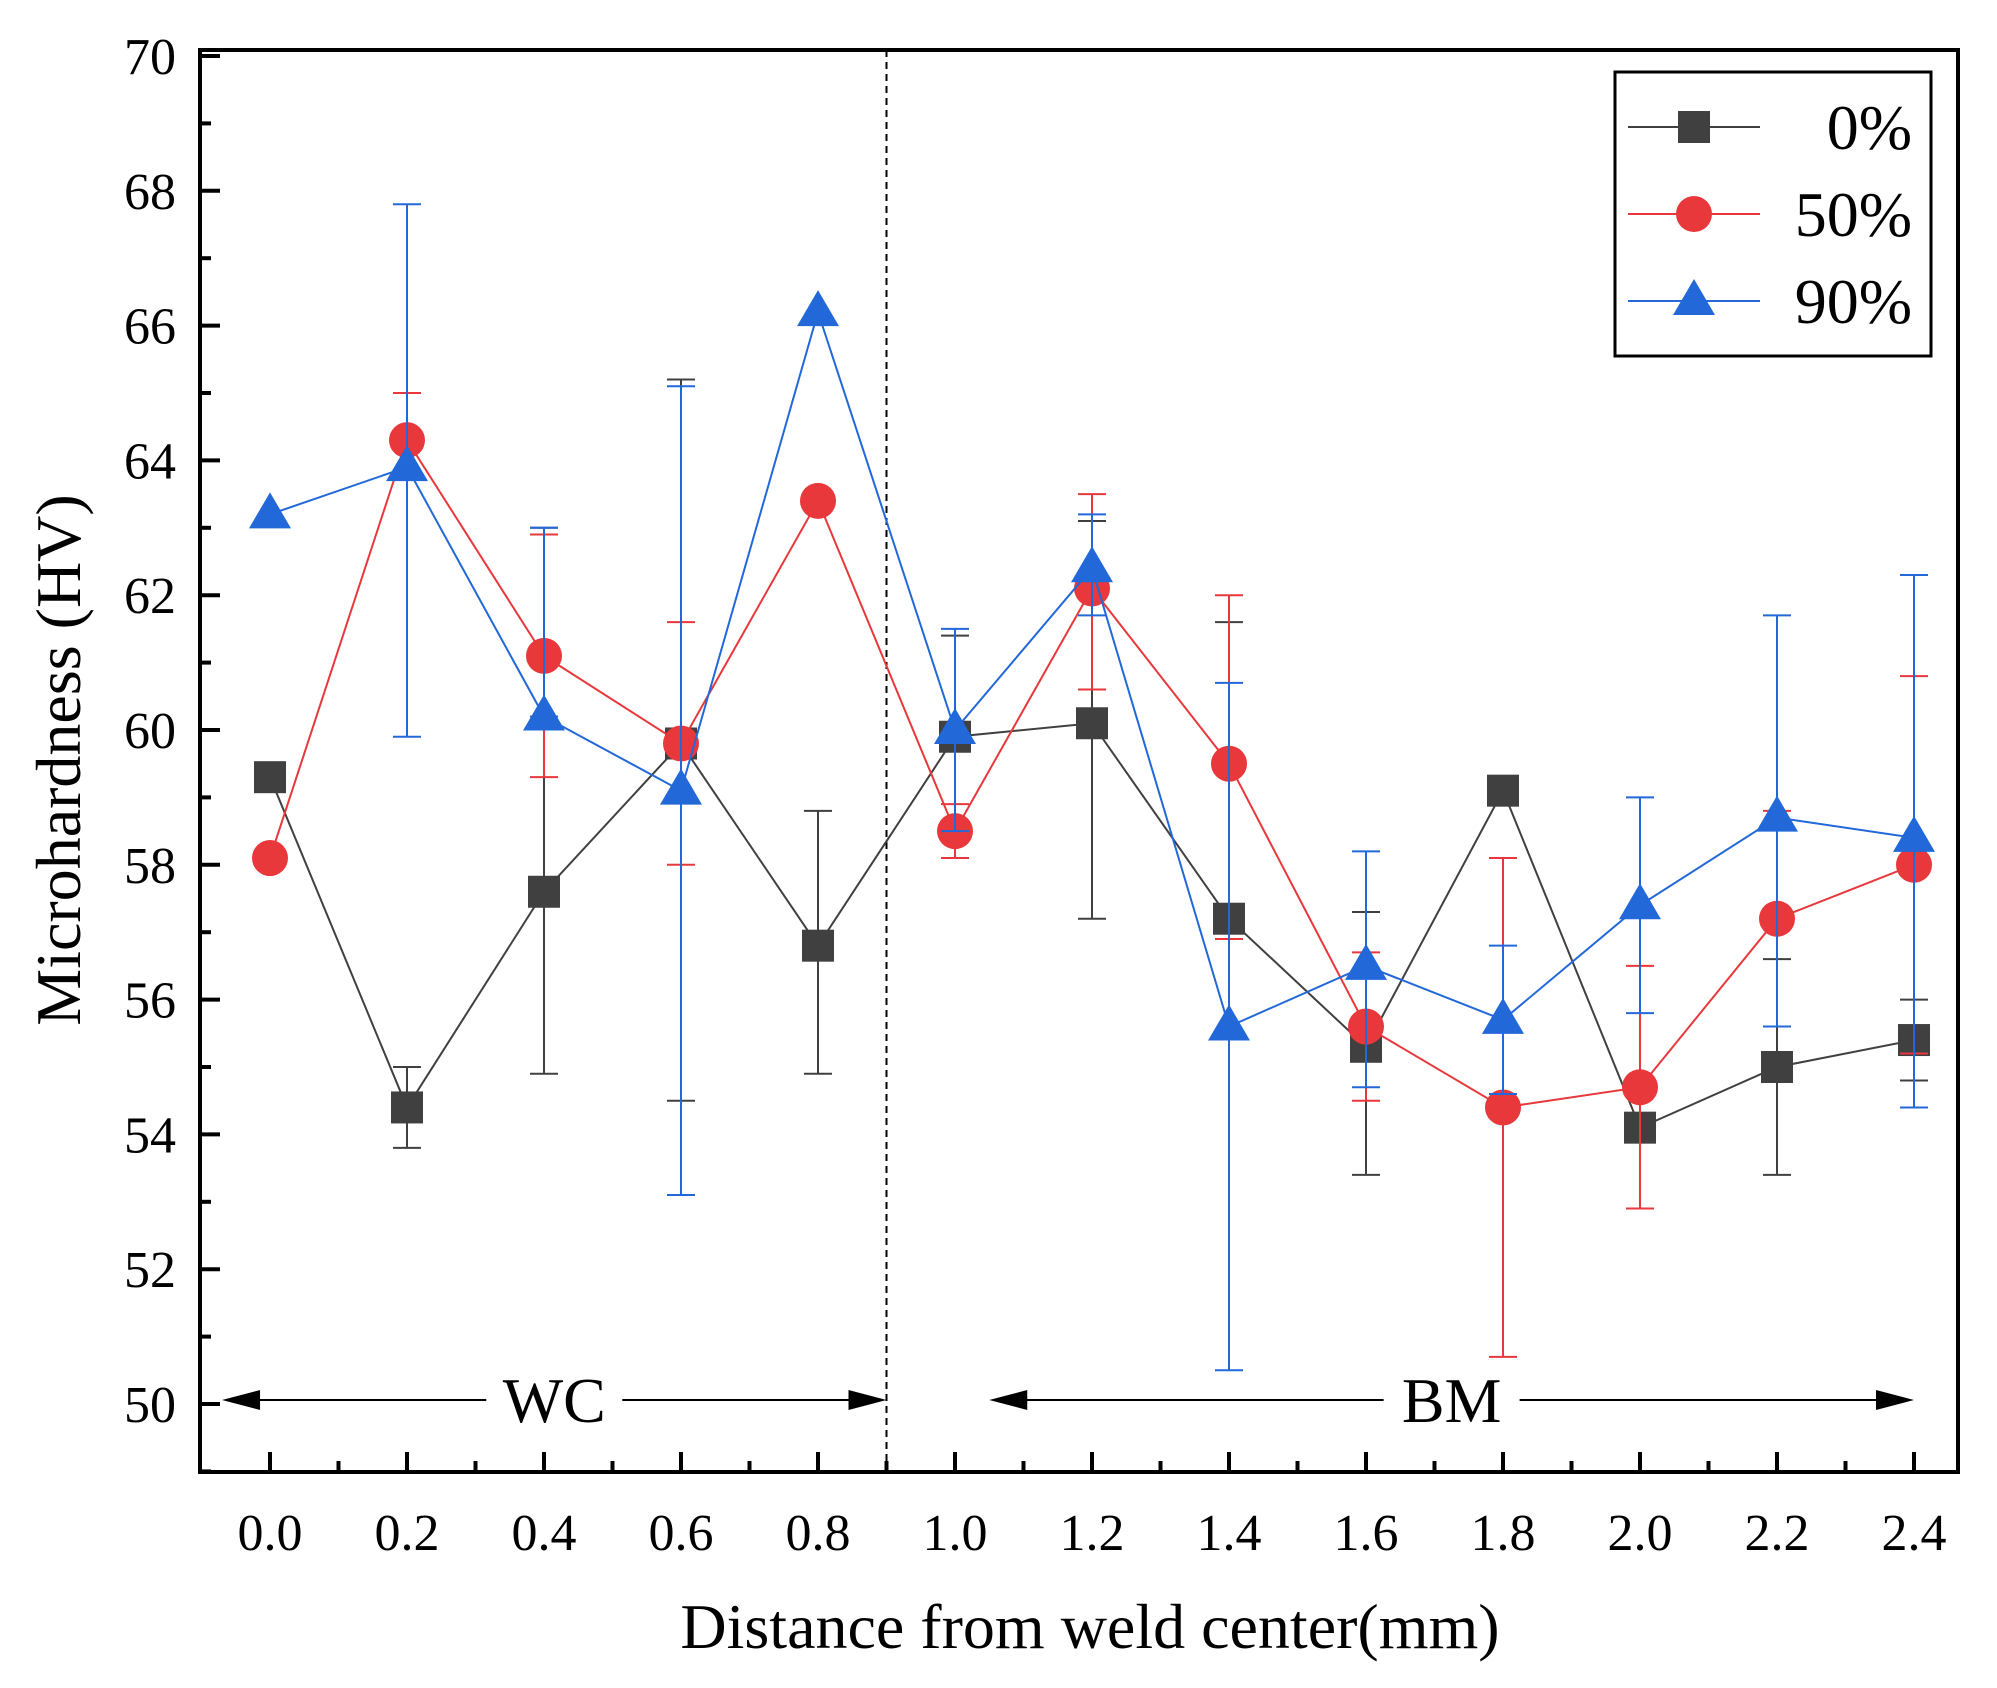 The image size is (1997, 1688). What do you see at coordinates (150, 327) in the screenshot?
I see `y-tick-label: 66` at bounding box center [150, 327].